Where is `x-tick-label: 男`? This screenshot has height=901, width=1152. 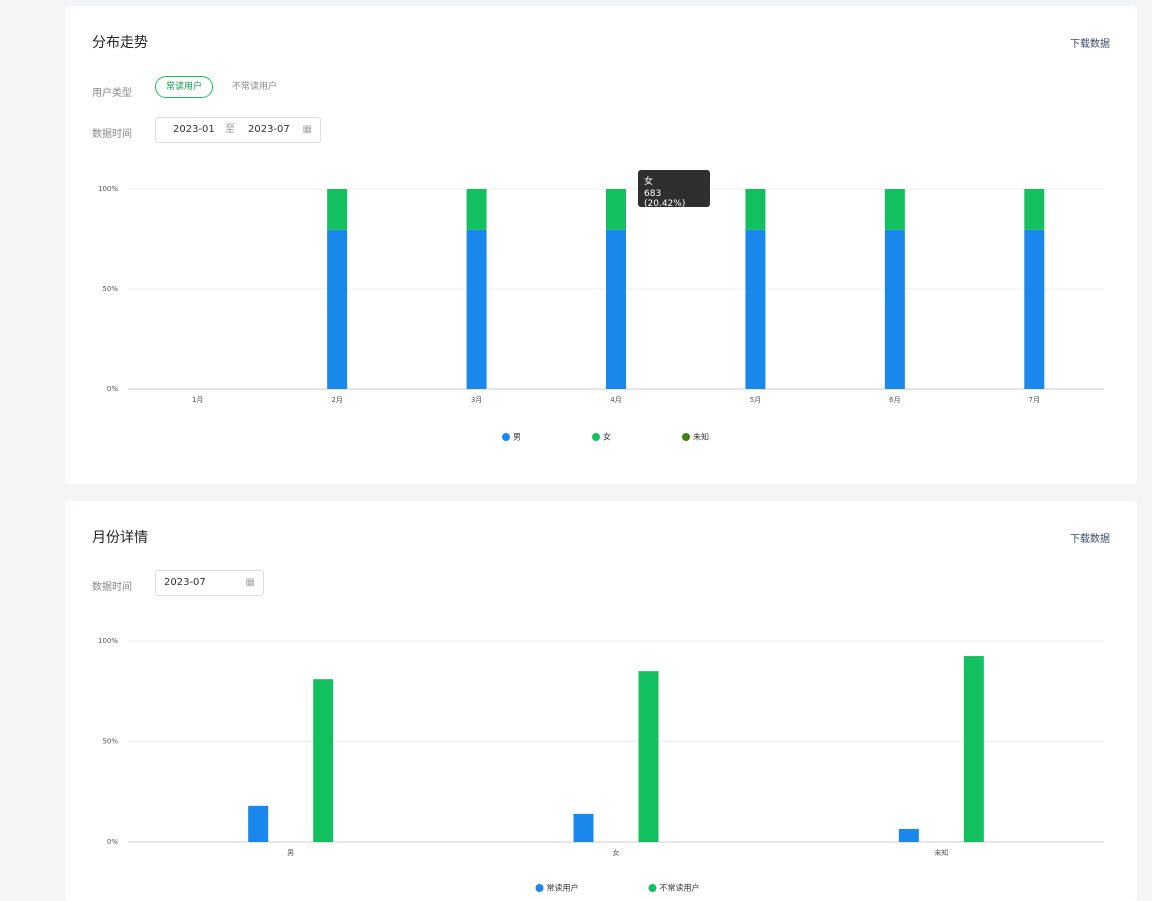 x-tick-label: 男 is located at coordinates (290, 853).